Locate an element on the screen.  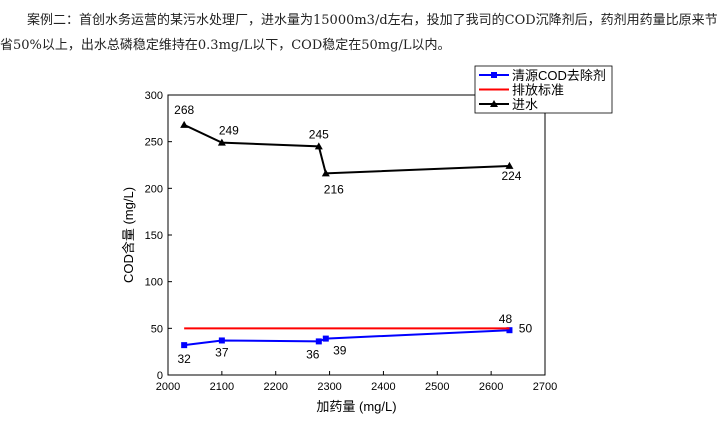
data-label: 32 is located at coordinates (184, 359).